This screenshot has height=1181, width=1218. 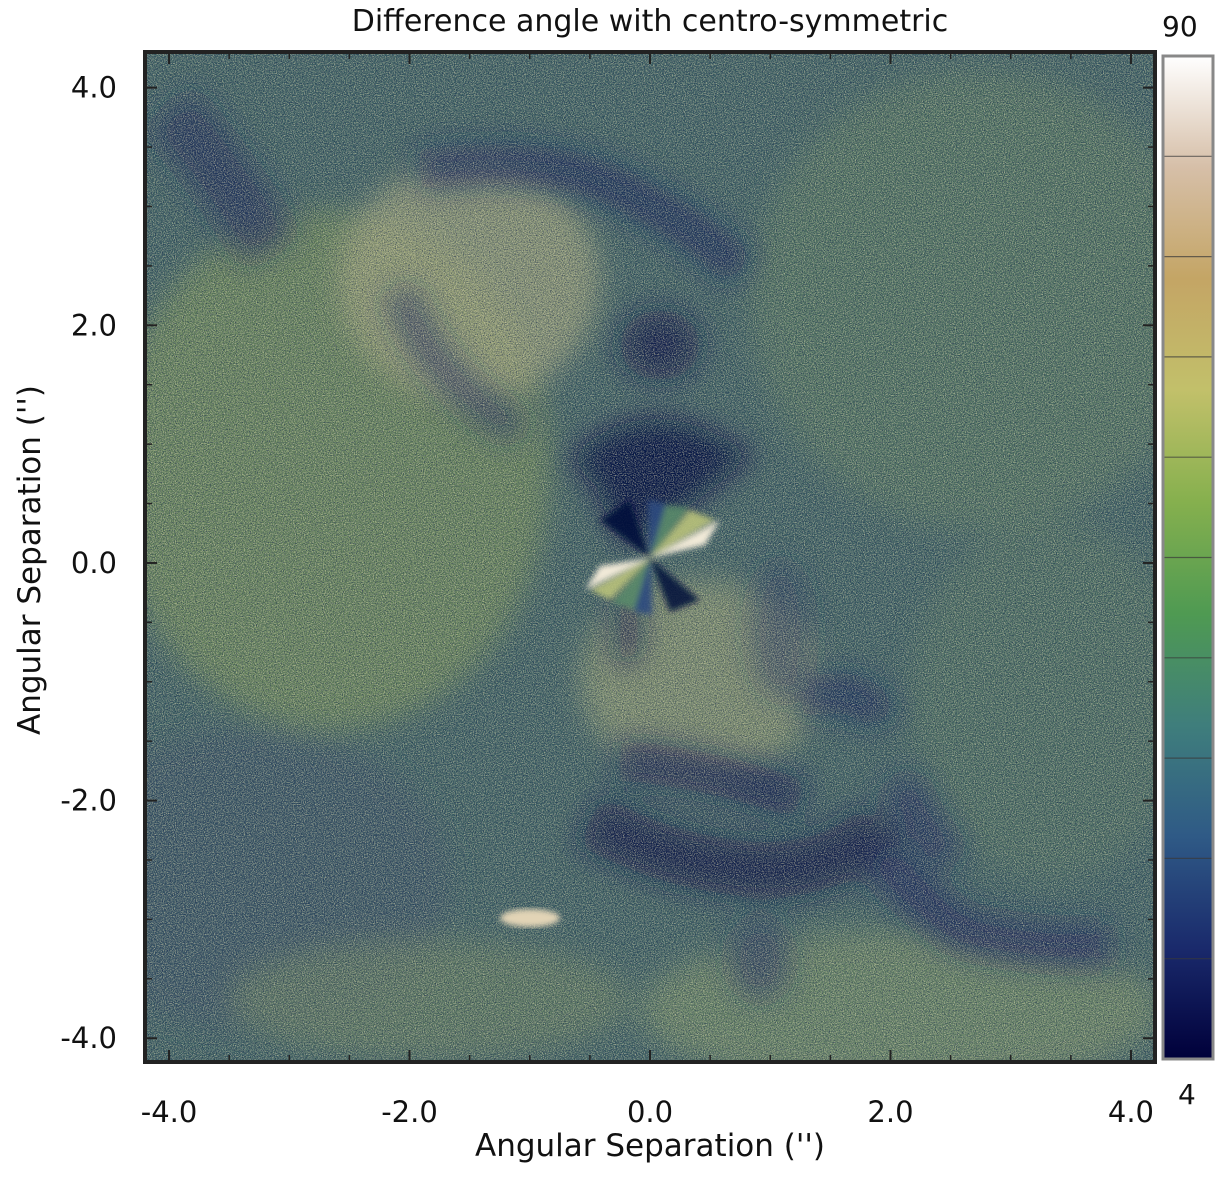 I want to click on colorbar-min-label: 4, so click(x=1187, y=1094).